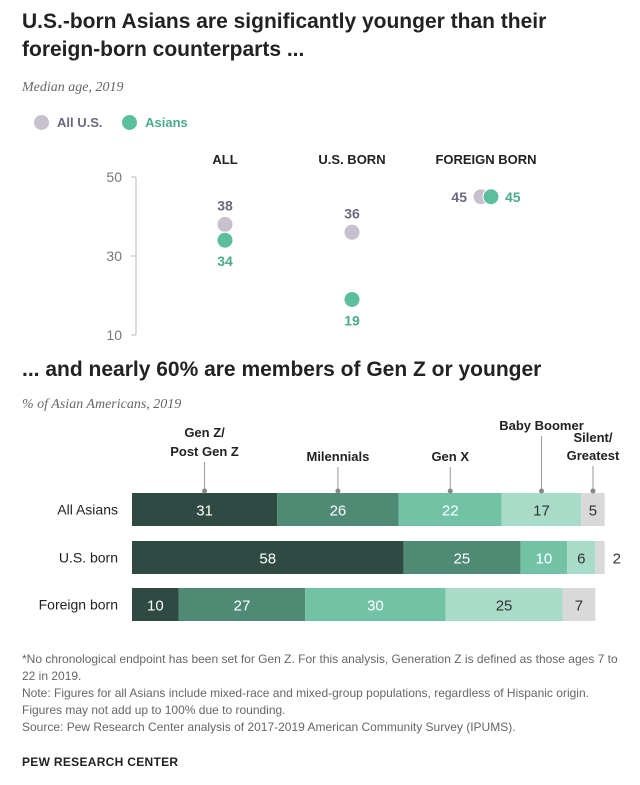 The image size is (640, 785). I want to click on bar-value-label: 31, so click(204, 511).